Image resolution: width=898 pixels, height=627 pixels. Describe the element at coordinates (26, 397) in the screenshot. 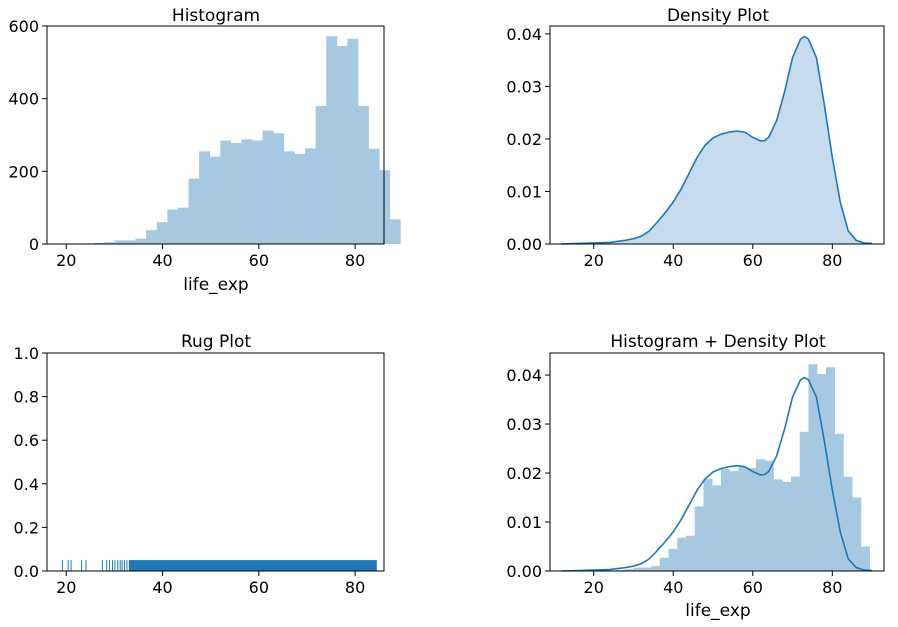

I see `rug-ytick-label: 0.8` at that location.